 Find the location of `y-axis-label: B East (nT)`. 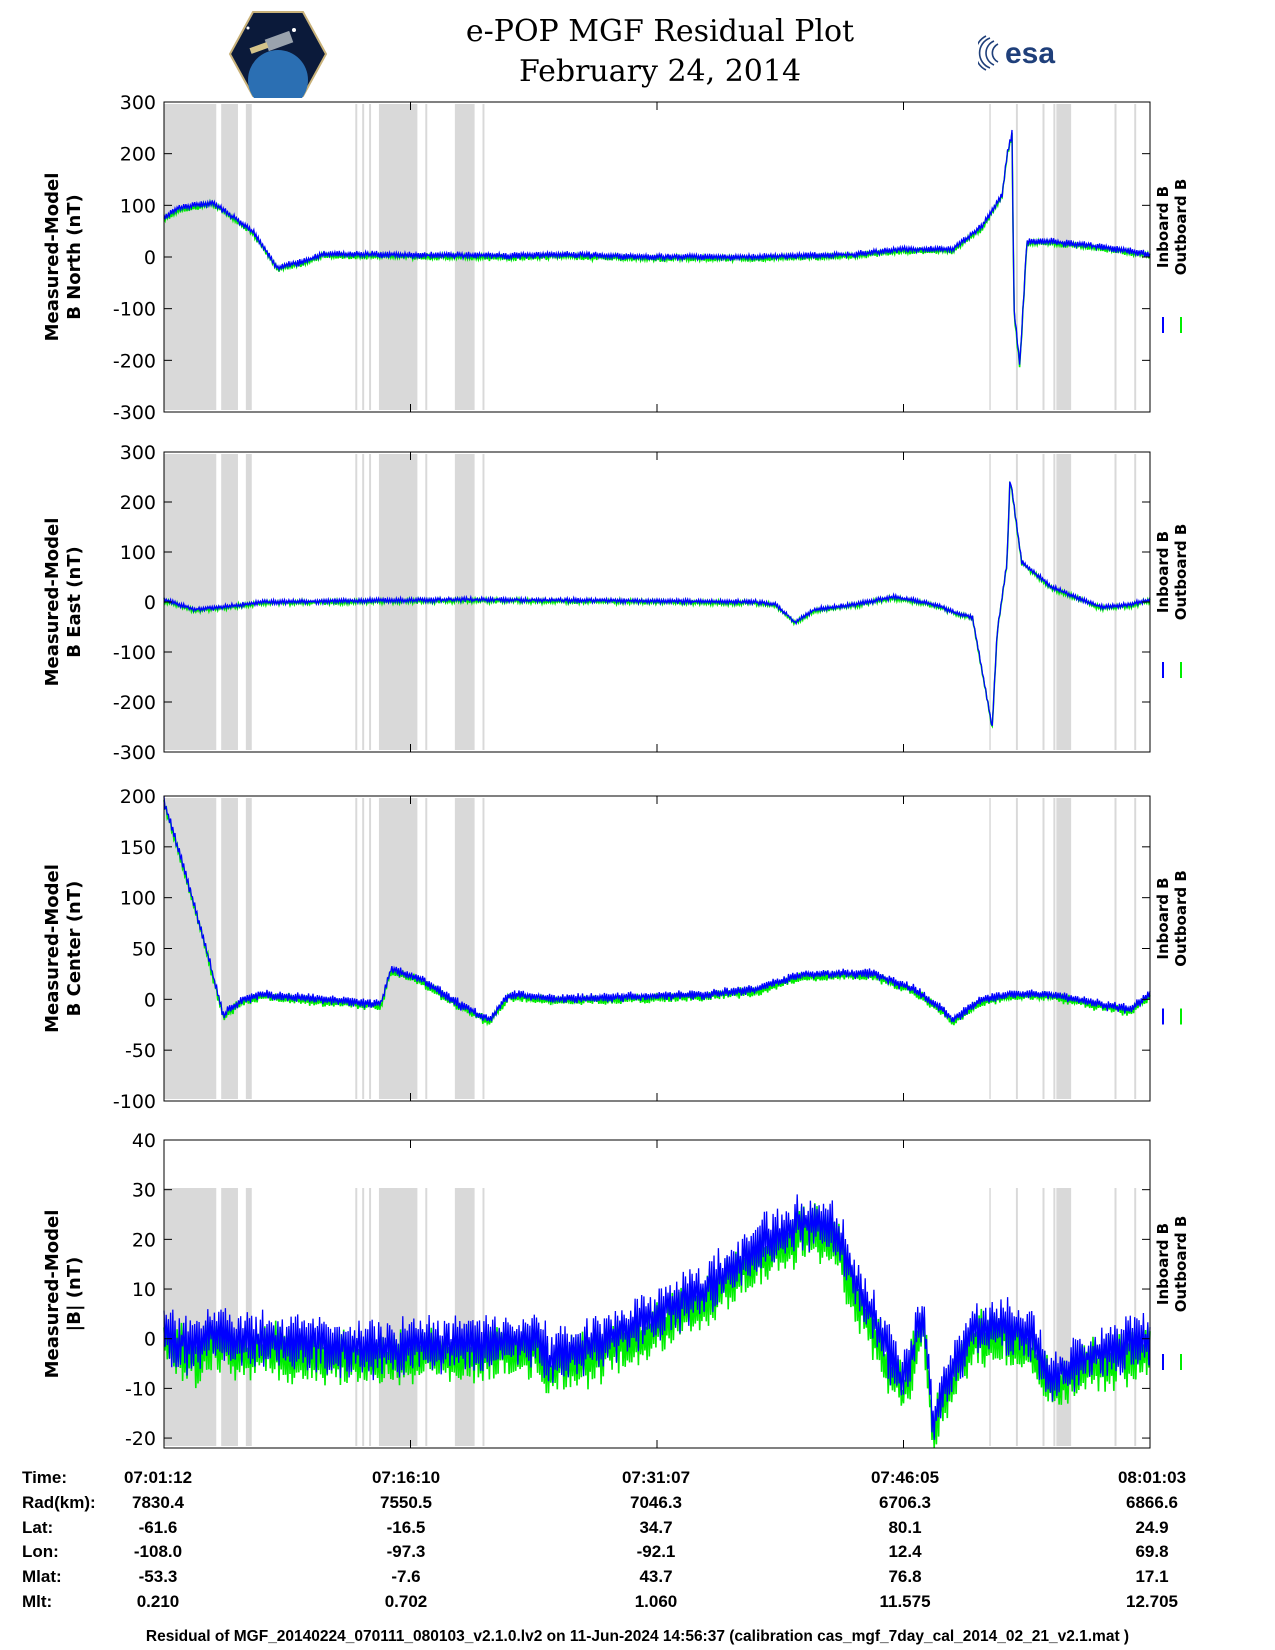

y-axis-label: B East (nT) is located at coordinates (74, 602).